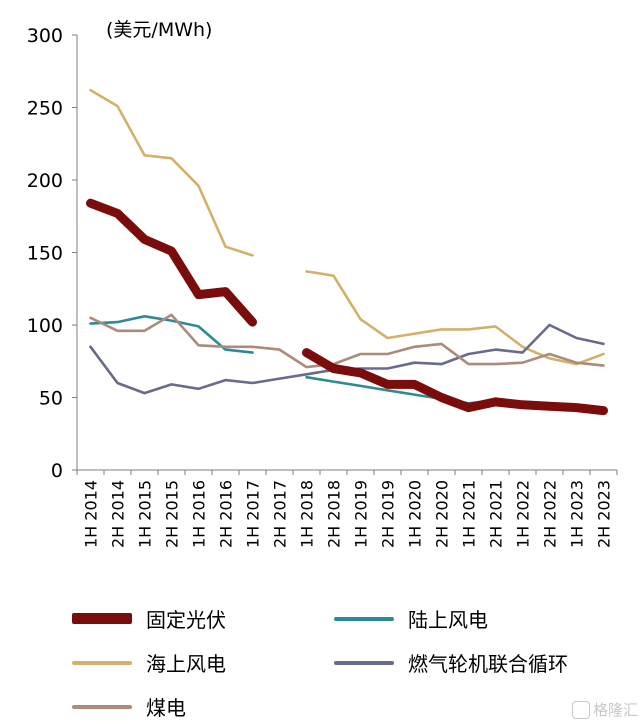  Describe the element at coordinates (45, 326) in the screenshot. I see `y-tick-label: 100` at that location.